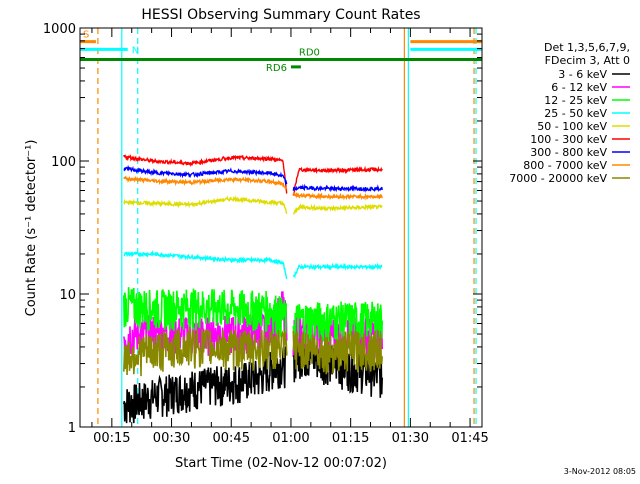  I want to click on chart-title: HESSI Observing Summary Count Rates, so click(280, 15).